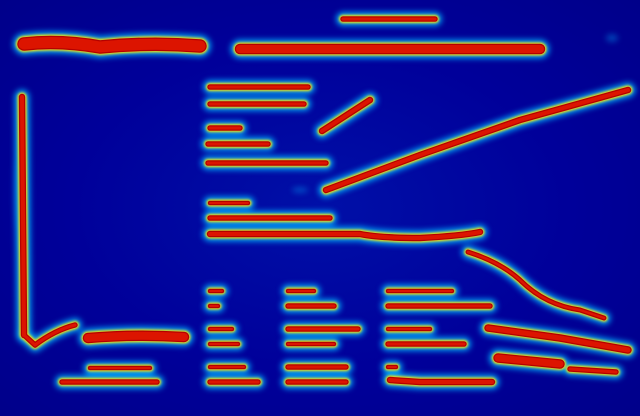 The height and width of the screenshot is (416, 640). Describe the element at coordinates (612, 38) in the screenshot. I see `heat-patch-top-right` at that location.